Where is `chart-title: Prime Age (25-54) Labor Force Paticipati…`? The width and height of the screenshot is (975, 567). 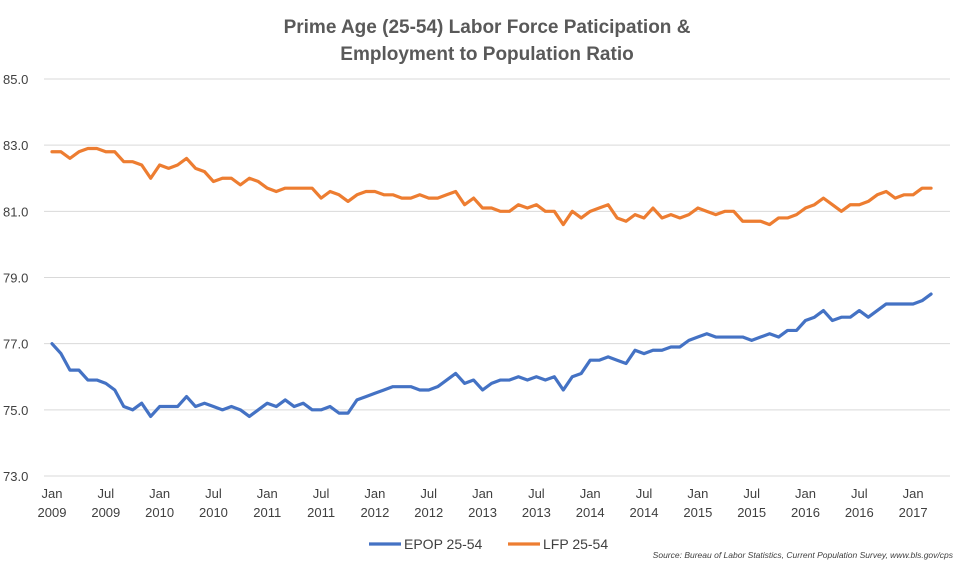
chart-title: Prime Age (25-54) Labor Force Paticipati… is located at coordinates (487, 41).